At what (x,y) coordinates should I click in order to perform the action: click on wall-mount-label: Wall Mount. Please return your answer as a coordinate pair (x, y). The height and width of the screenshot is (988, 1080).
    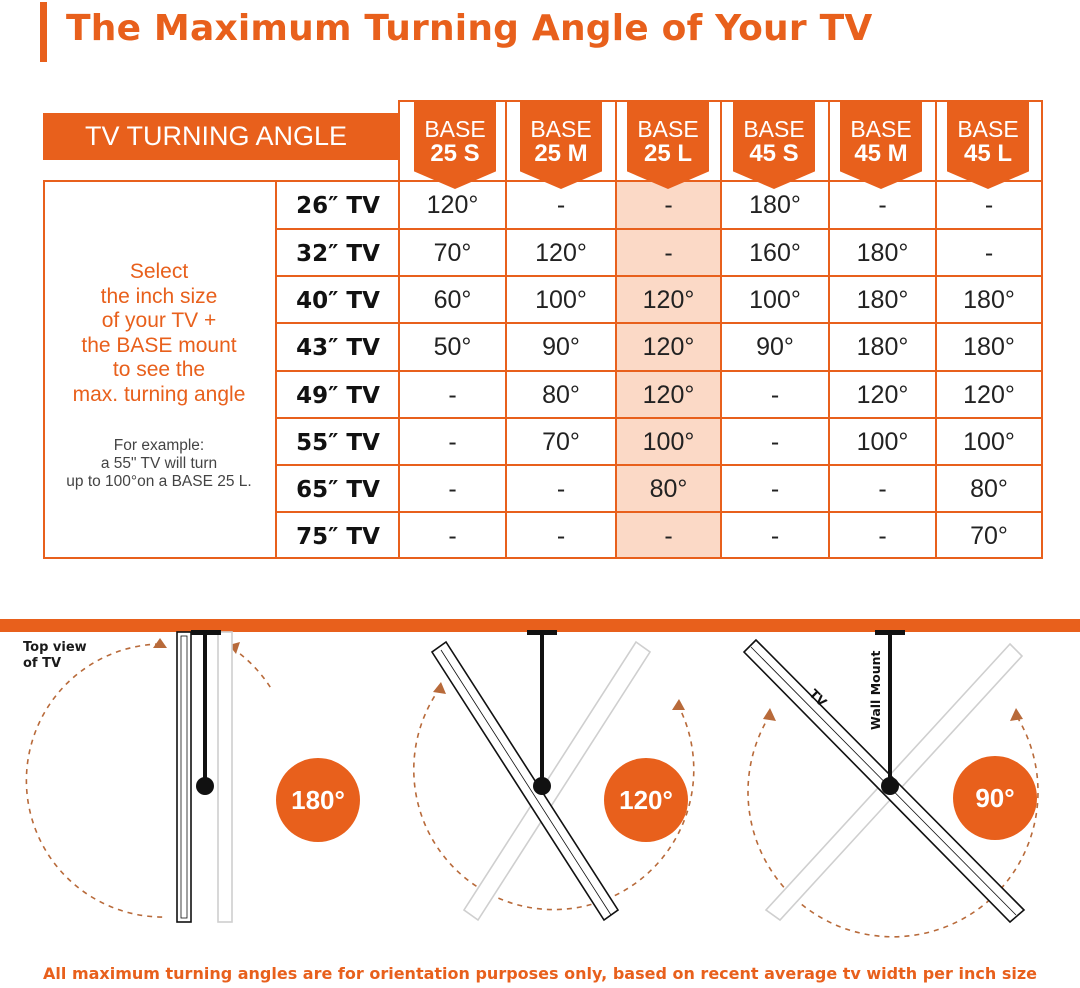
    Looking at the image, I should click on (875, 690).